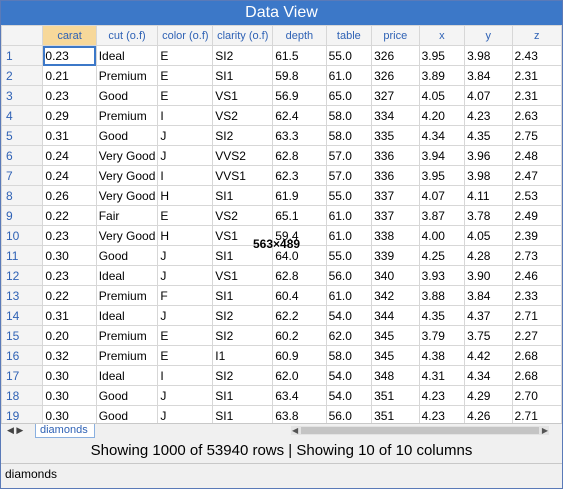 This screenshot has width=563, height=489. What do you see at coordinates (69, 75) in the screenshot?
I see `table-cell: 0.21` at bounding box center [69, 75].